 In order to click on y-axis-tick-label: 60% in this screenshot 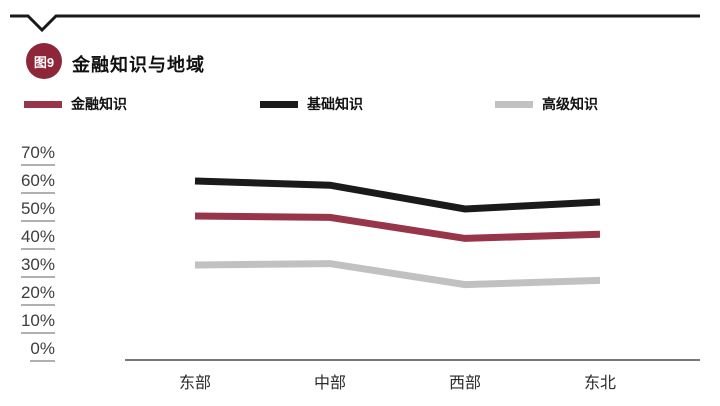, I will do `click(27, 182)`.